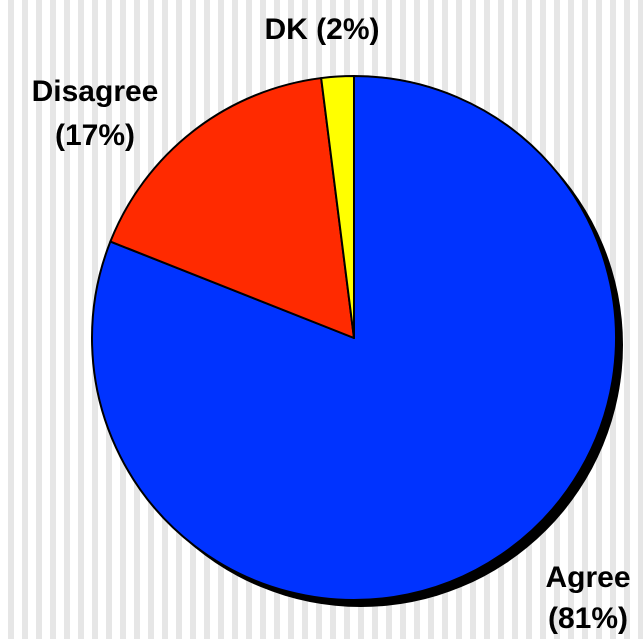  What do you see at coordinates (337, 207) in the screenshot?
I see `pie-slice-dk` at bounding box center [337, 207].